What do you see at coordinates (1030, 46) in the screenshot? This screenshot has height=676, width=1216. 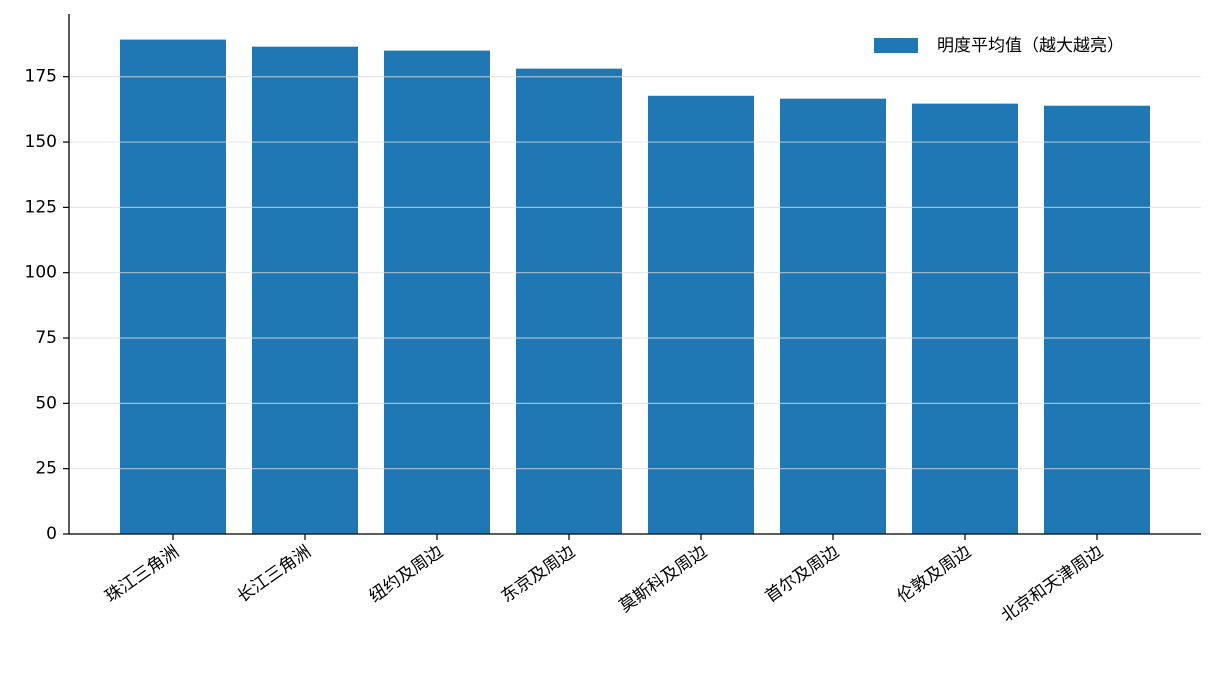 I see `legend-label: 明度平均值（越大越亮）` at bounding box center [1030, 46].